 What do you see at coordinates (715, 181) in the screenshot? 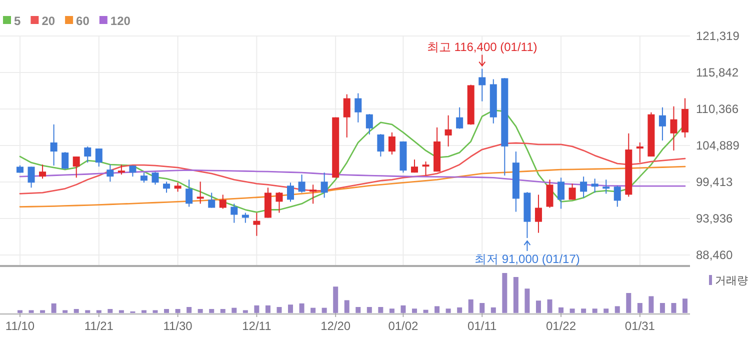
I see `y-tick-label: 99,413` at bounding box center [715, 181].